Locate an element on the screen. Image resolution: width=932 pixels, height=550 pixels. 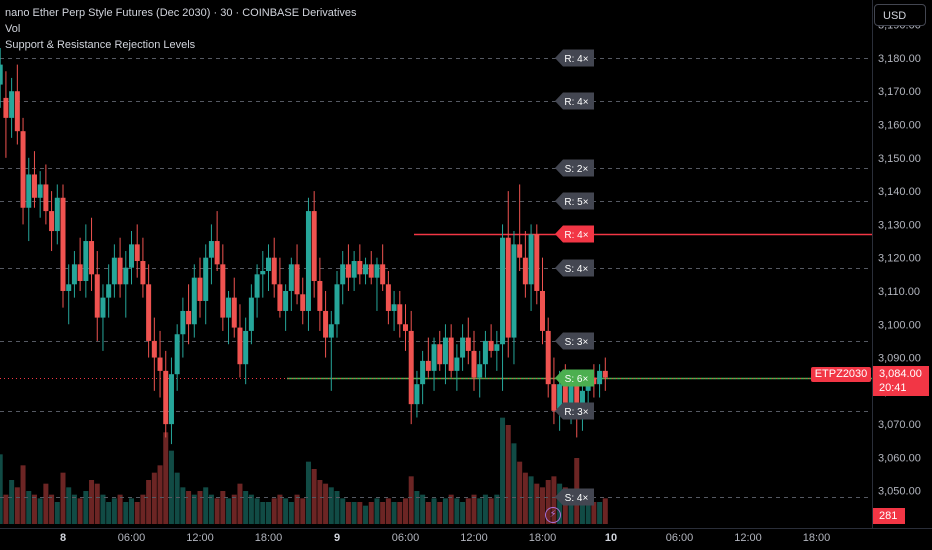
x-tick-label: 12:00 is located at coordinates (200, 538).